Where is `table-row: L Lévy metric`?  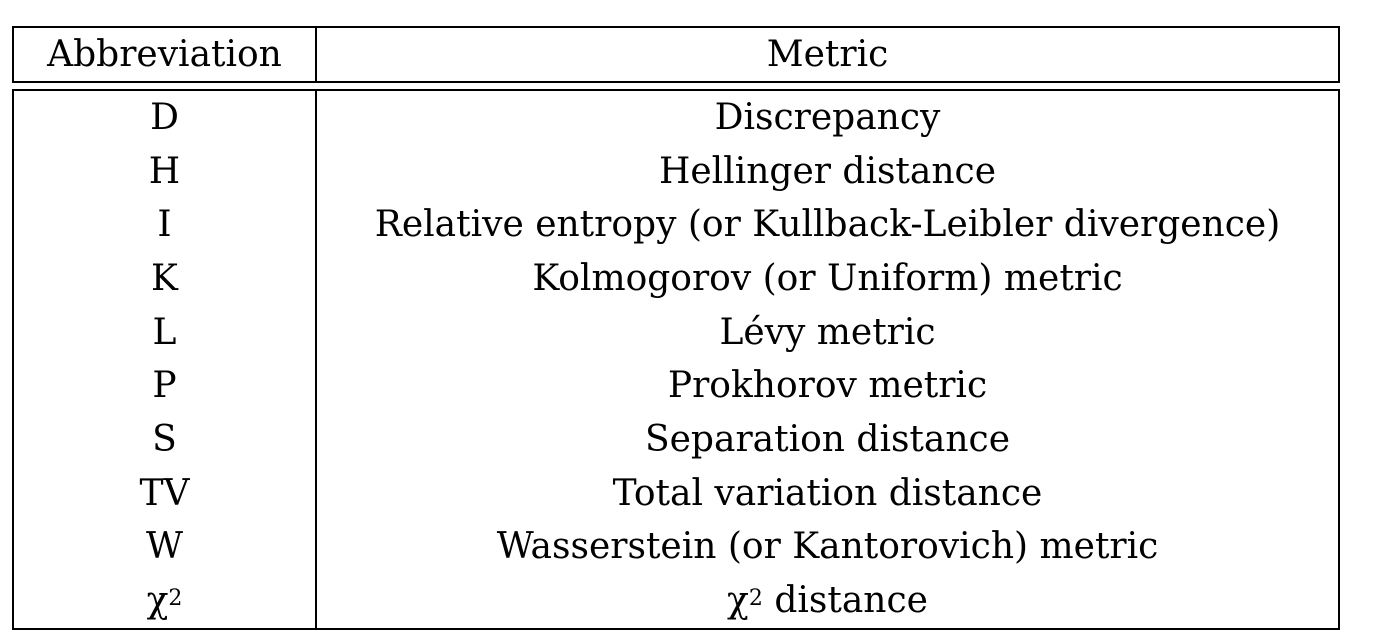
table-row: L Lévy metric is located at coordinates (676, 333).